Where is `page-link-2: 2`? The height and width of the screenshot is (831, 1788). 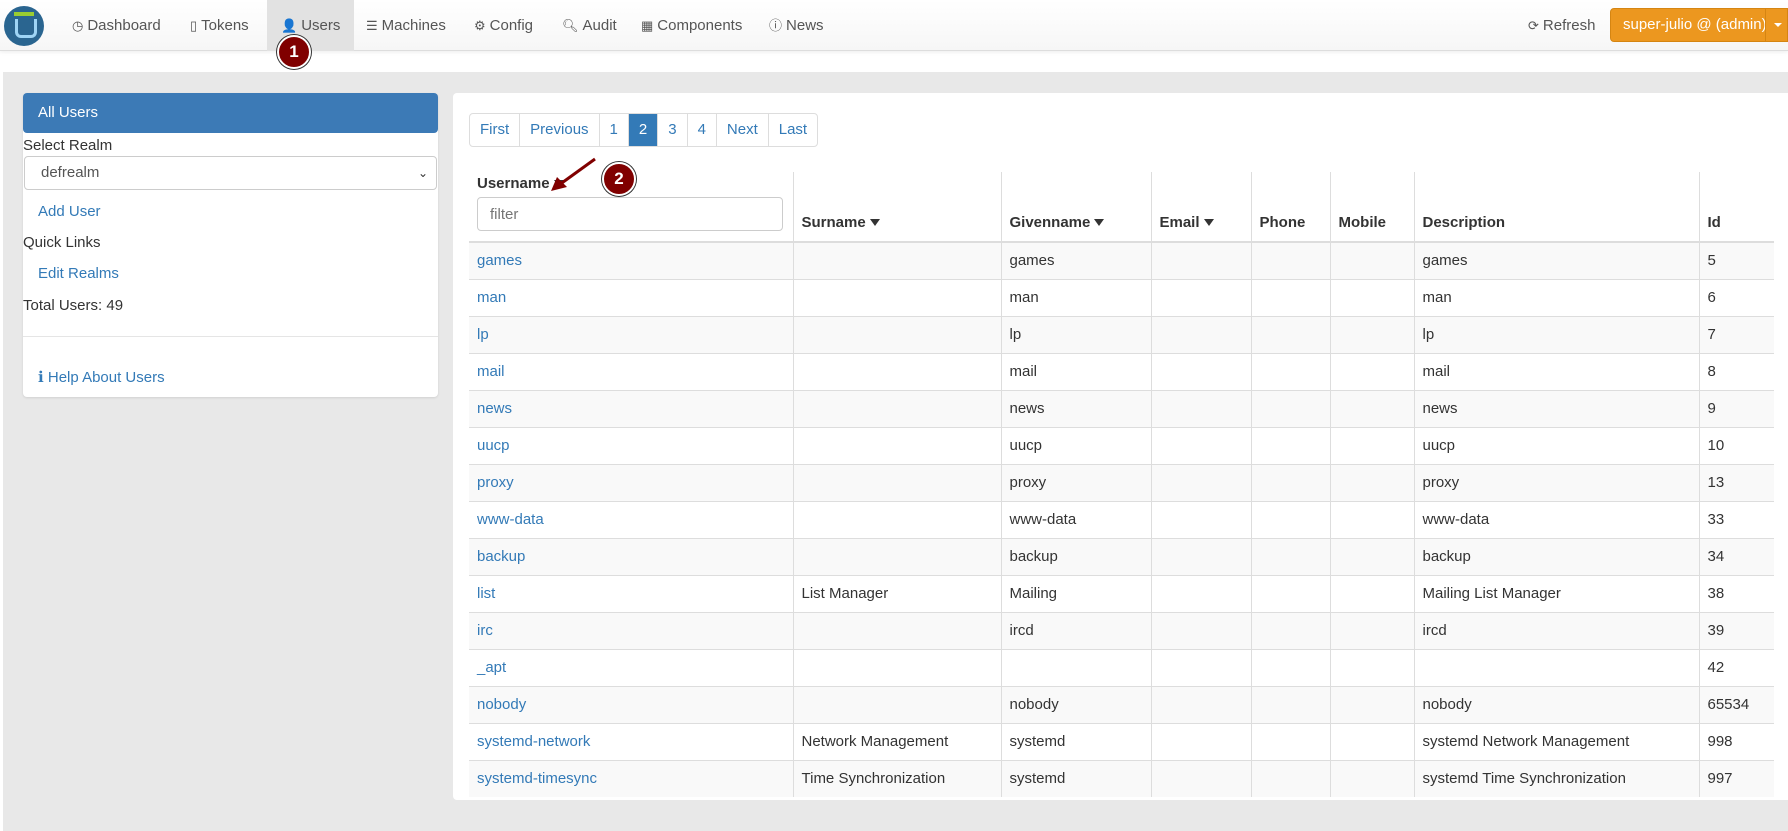 page-link-2: 2 is located at coordinates (642, 130).